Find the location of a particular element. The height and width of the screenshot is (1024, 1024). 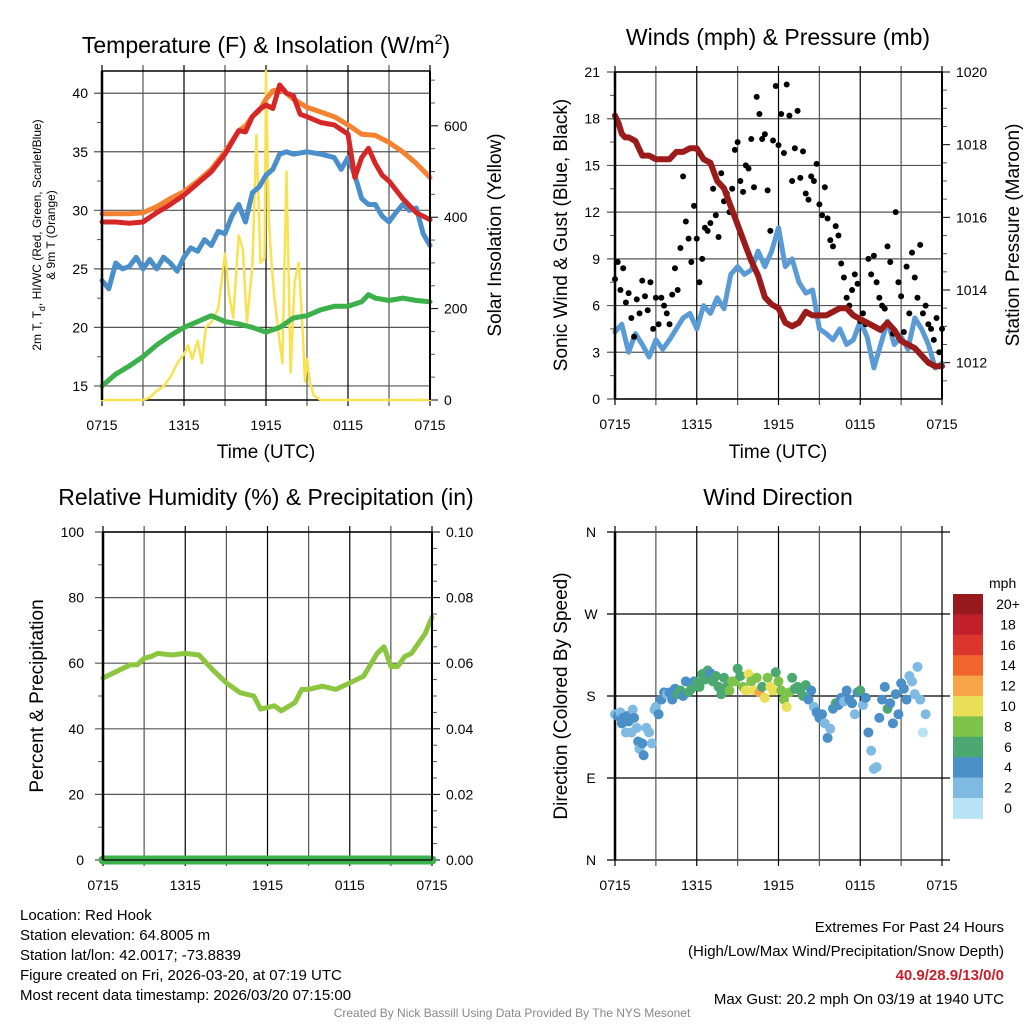

title-end: ) is located at coordinates (446, 45).